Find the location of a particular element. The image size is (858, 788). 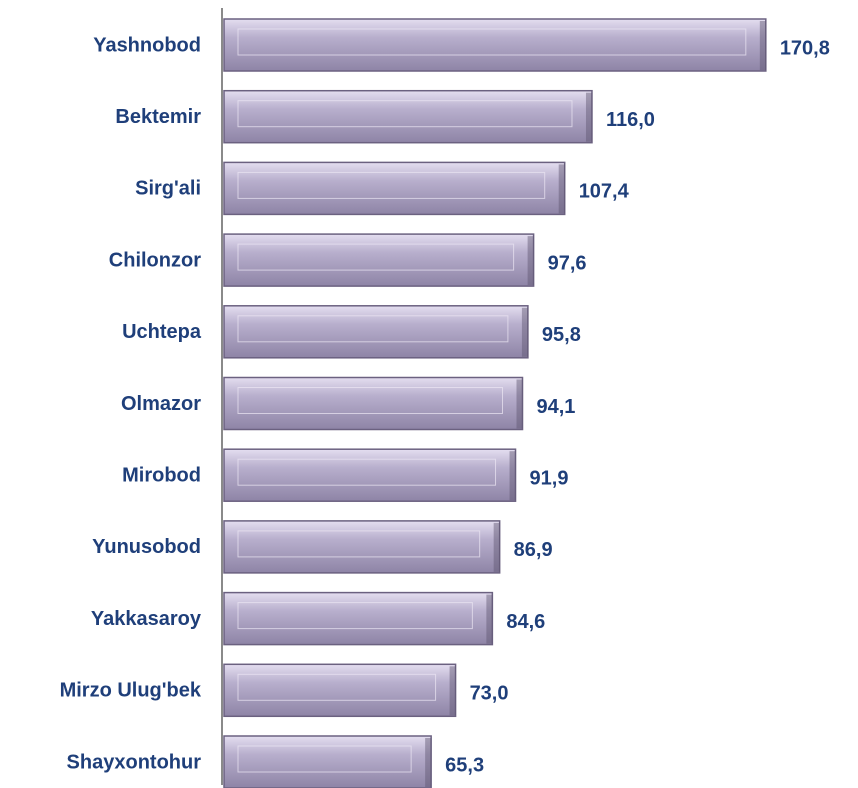

value-label: 86,9 is located at coordinates (533, 550).